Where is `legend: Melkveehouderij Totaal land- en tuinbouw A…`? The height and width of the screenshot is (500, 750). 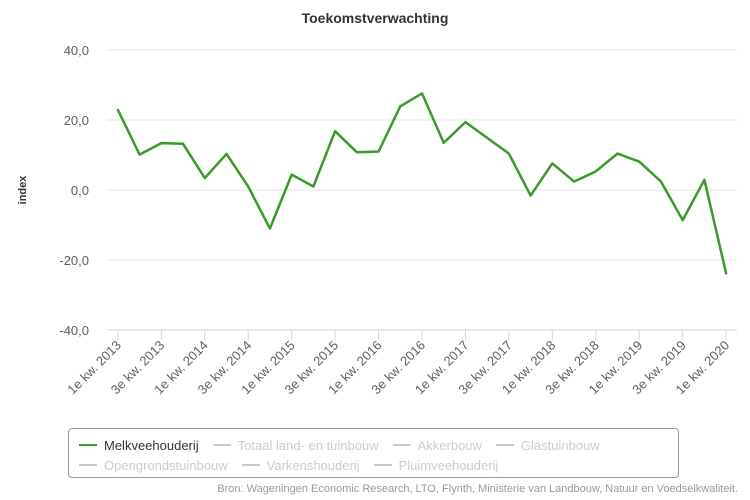 legend: Melkveehouderij Totaal land- en tuinbouw A… is located at coordinates (373, 453).